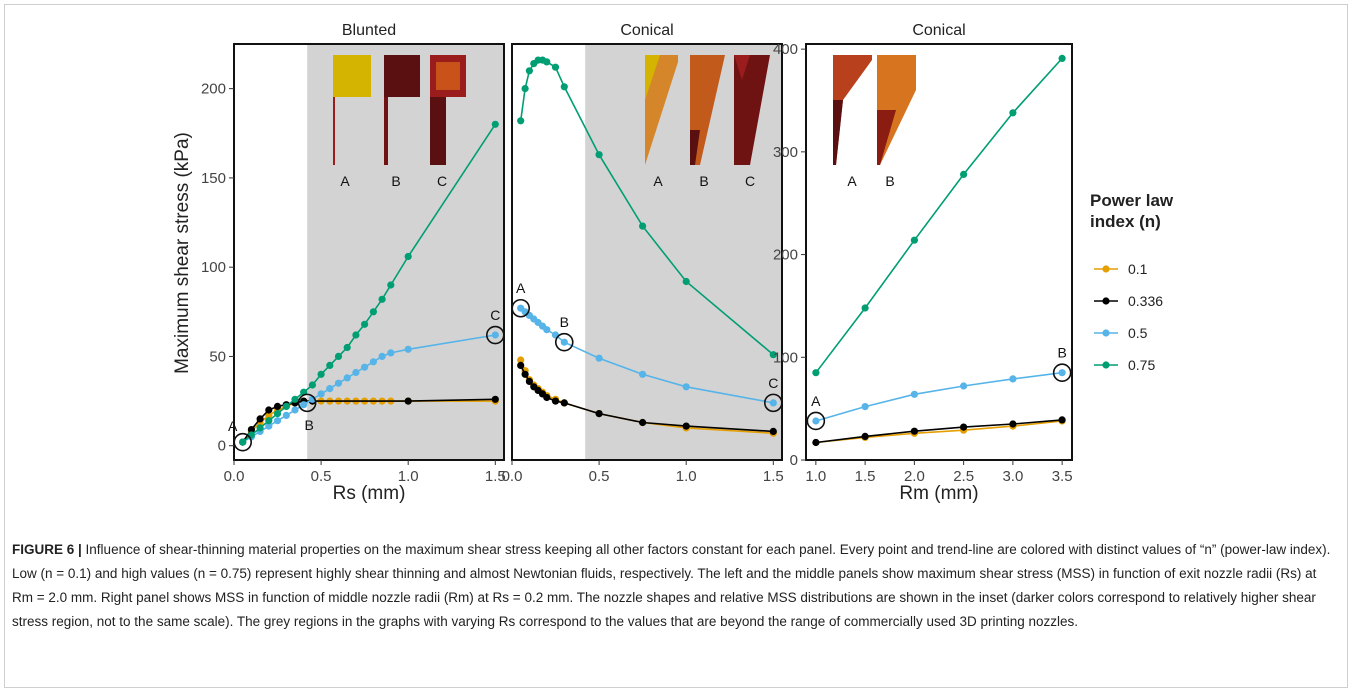  Describe the element at coordinates (785, 49) in the screenshot. I see `y-tick-label: 400` at that location.